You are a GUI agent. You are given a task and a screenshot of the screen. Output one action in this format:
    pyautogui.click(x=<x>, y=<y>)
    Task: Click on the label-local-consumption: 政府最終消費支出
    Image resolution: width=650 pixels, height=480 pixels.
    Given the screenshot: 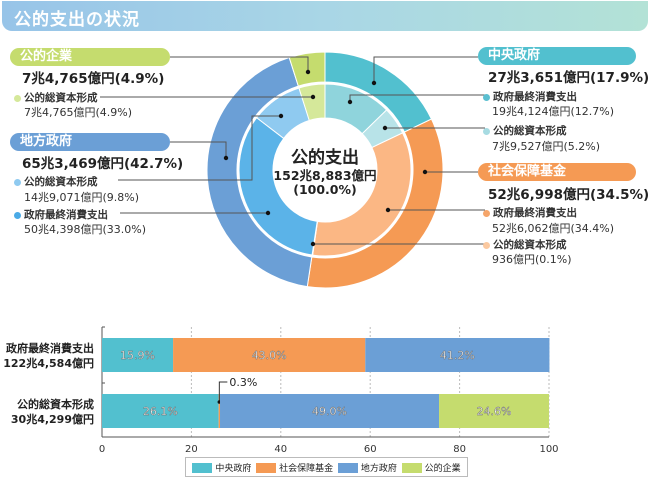 What is the action you would take?
    pyautogui.click(x=61, y=214)
    